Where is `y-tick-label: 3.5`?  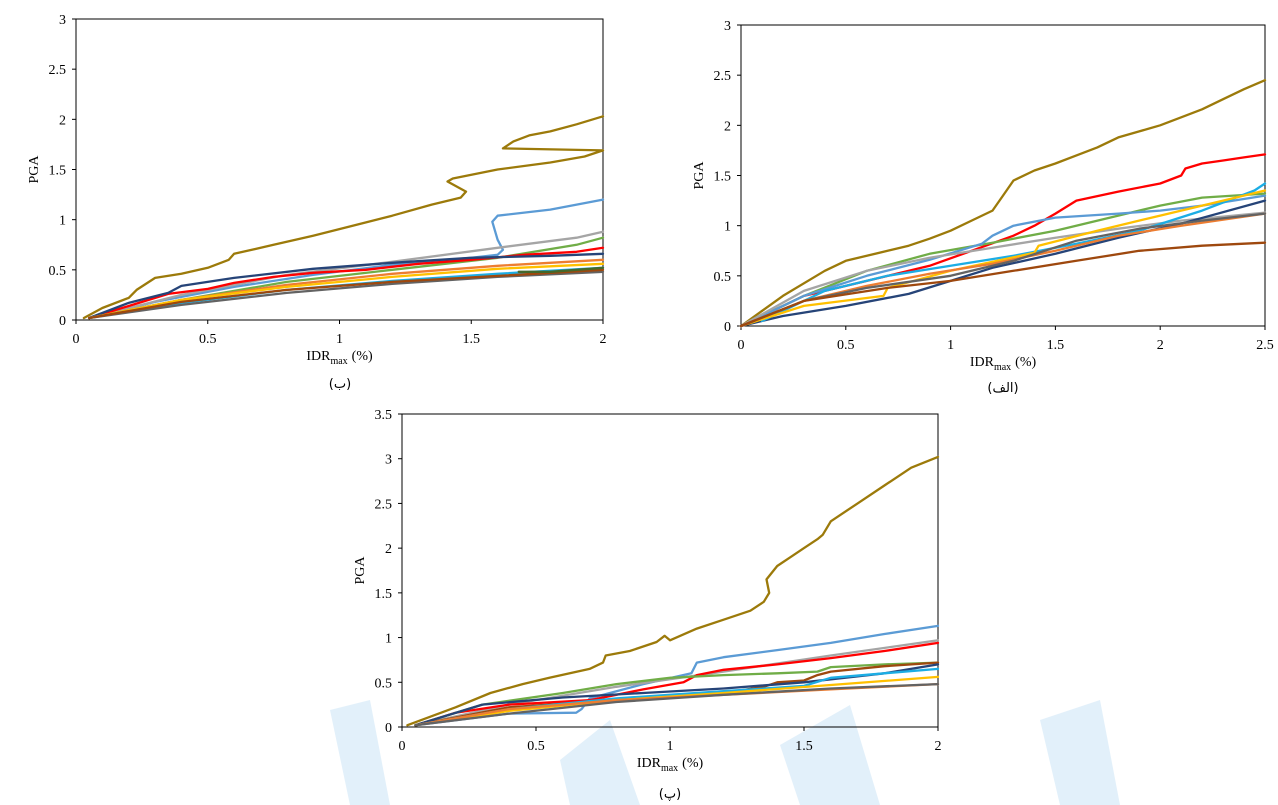 y-tick-label: 3.5 is located at coordinates (384, 415).